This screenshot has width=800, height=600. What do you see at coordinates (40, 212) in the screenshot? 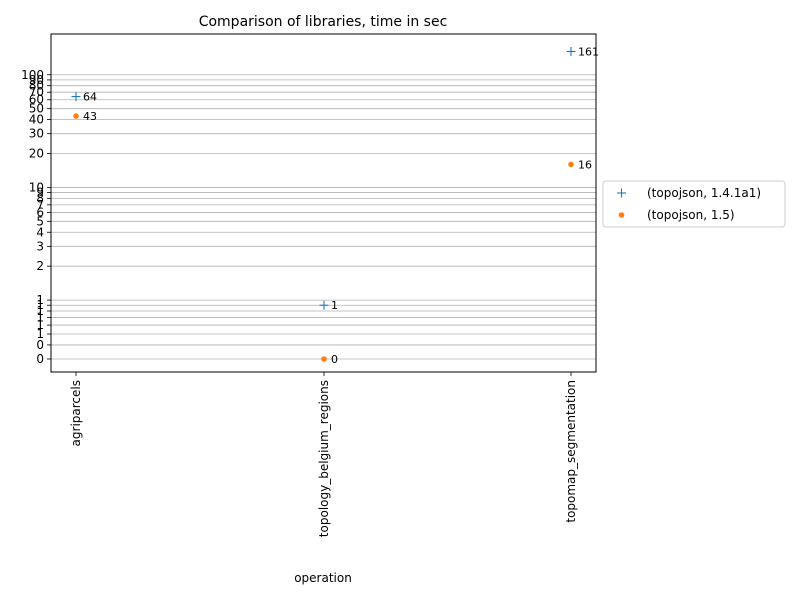
I see `y-tick-label: 6` at bounding box center [40, 212].